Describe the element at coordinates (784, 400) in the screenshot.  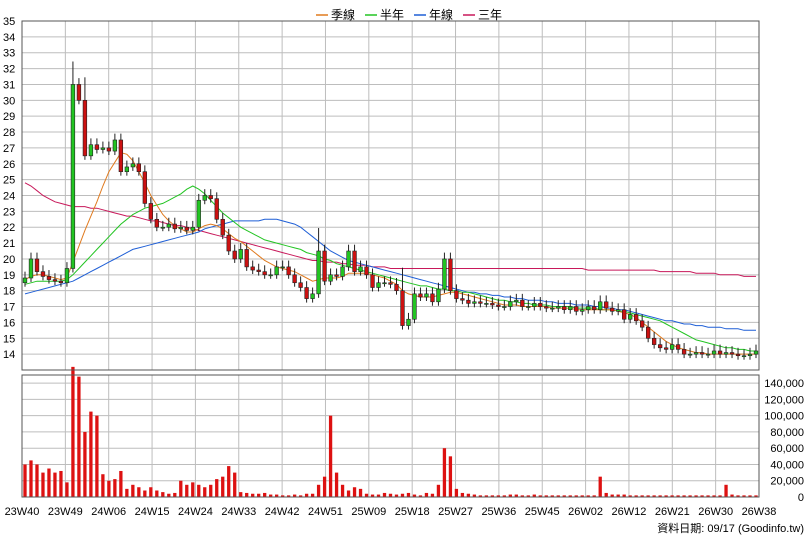
I see `volume-tick-label: 120,000` at that location.